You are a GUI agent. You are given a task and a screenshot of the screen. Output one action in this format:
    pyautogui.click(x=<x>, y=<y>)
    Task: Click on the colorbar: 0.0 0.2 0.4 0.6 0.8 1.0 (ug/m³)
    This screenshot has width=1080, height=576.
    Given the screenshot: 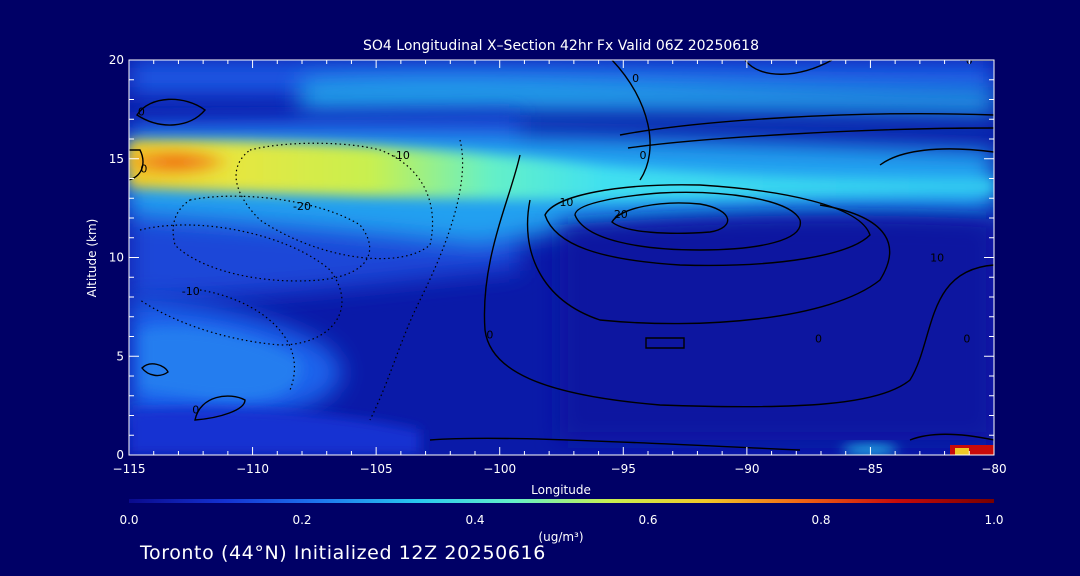 What is the action you would take?
    pyautogui.click(x=561, y=521)
    